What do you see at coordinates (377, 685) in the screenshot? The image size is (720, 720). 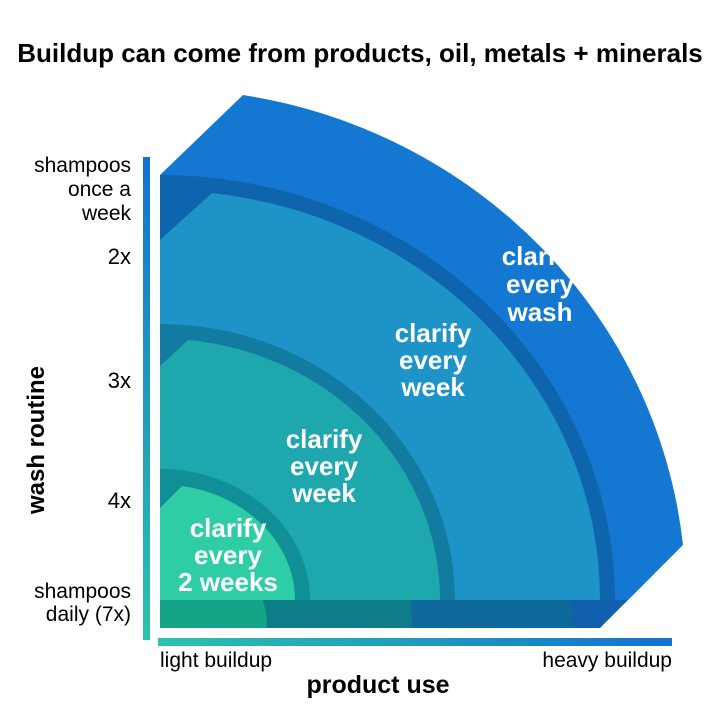 I see `x-axis-title: product use` at bounding box center [377, 685].